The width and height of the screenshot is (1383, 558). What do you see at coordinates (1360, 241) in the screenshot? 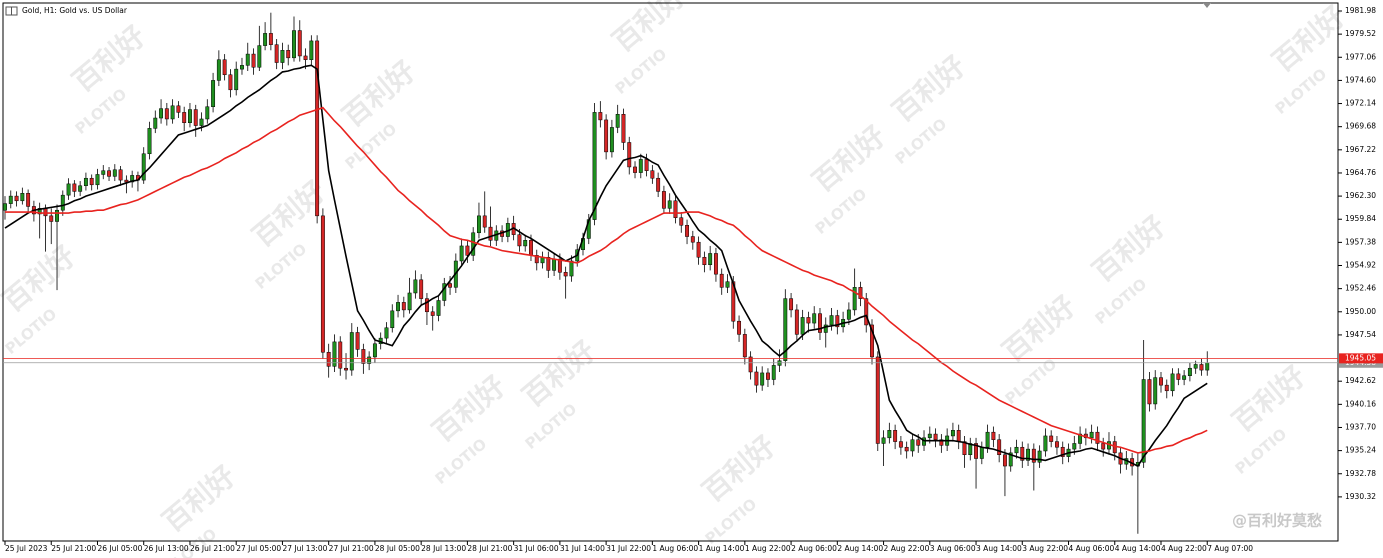
I see `y-tick-label: 1957.38` at bounding box center [1360, 241].